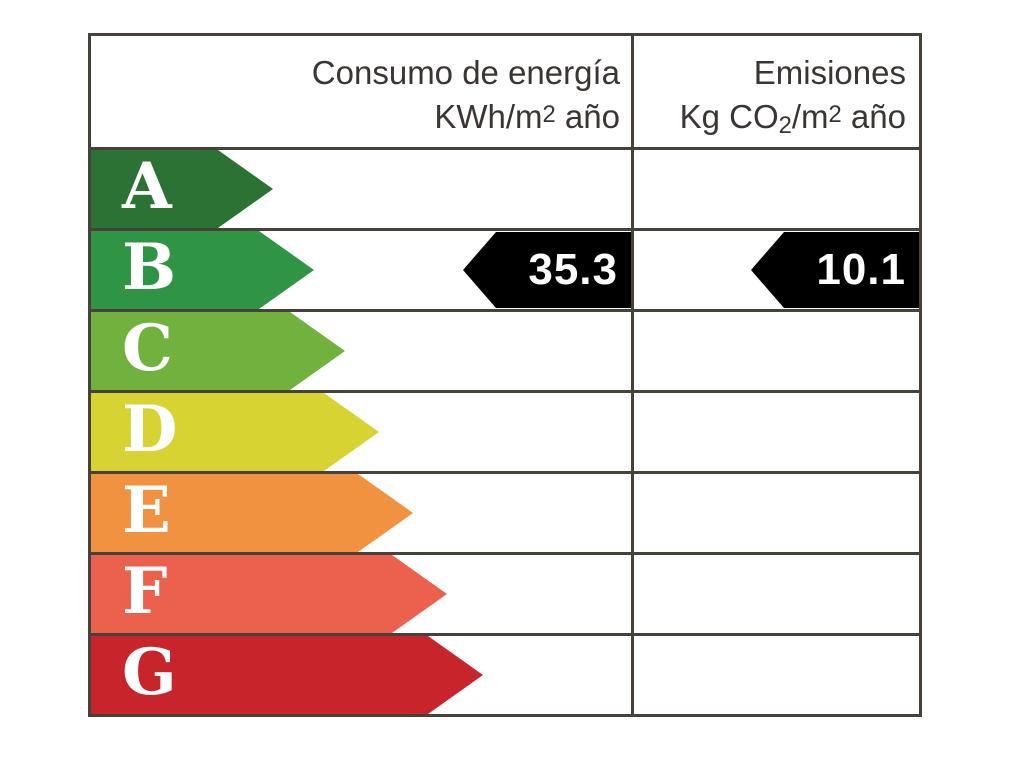  What do you see at coordinates (182, 189) in the screenshot?
I see `rating-arrow-a: A` at bounding box center [182, 189].